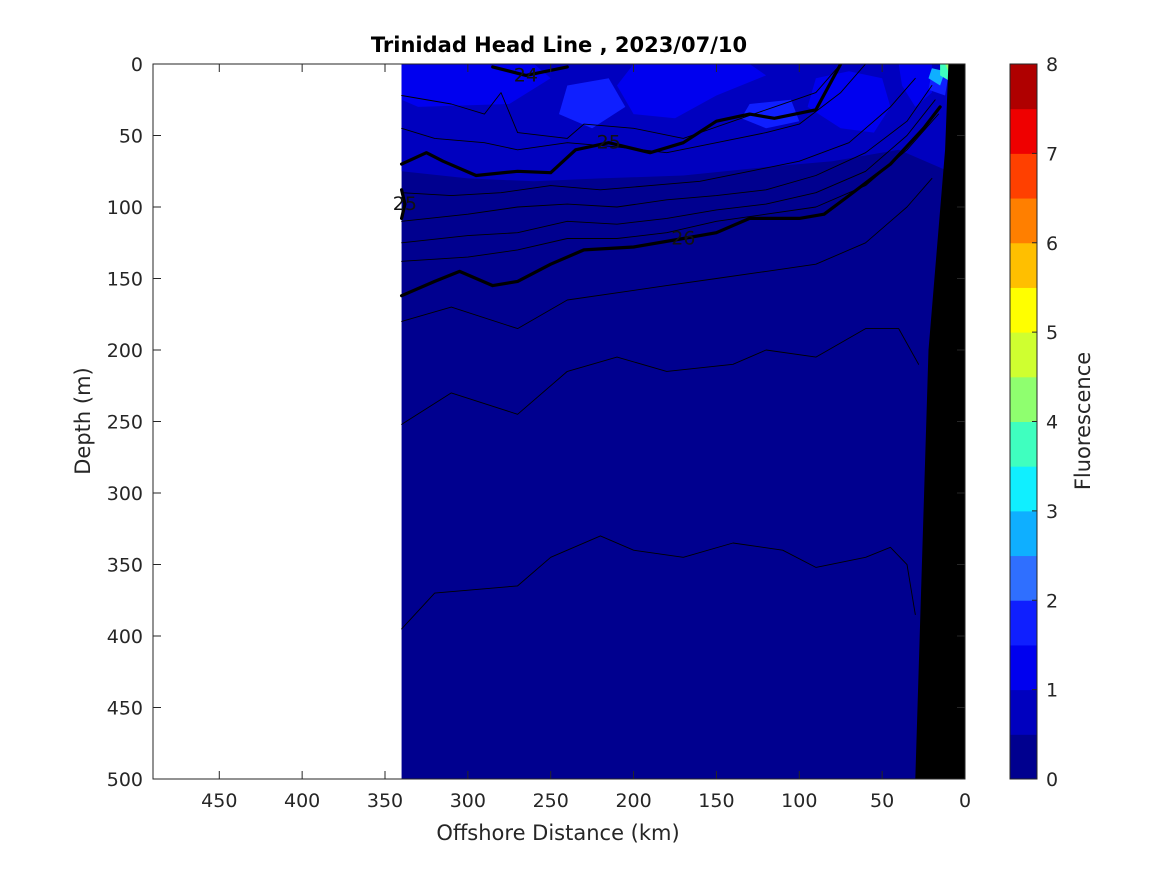 This screenshot has height=875, width=1167. I want to click on chart-title: Trinidad Head Line , 2023/07/10, so click(559, 45).